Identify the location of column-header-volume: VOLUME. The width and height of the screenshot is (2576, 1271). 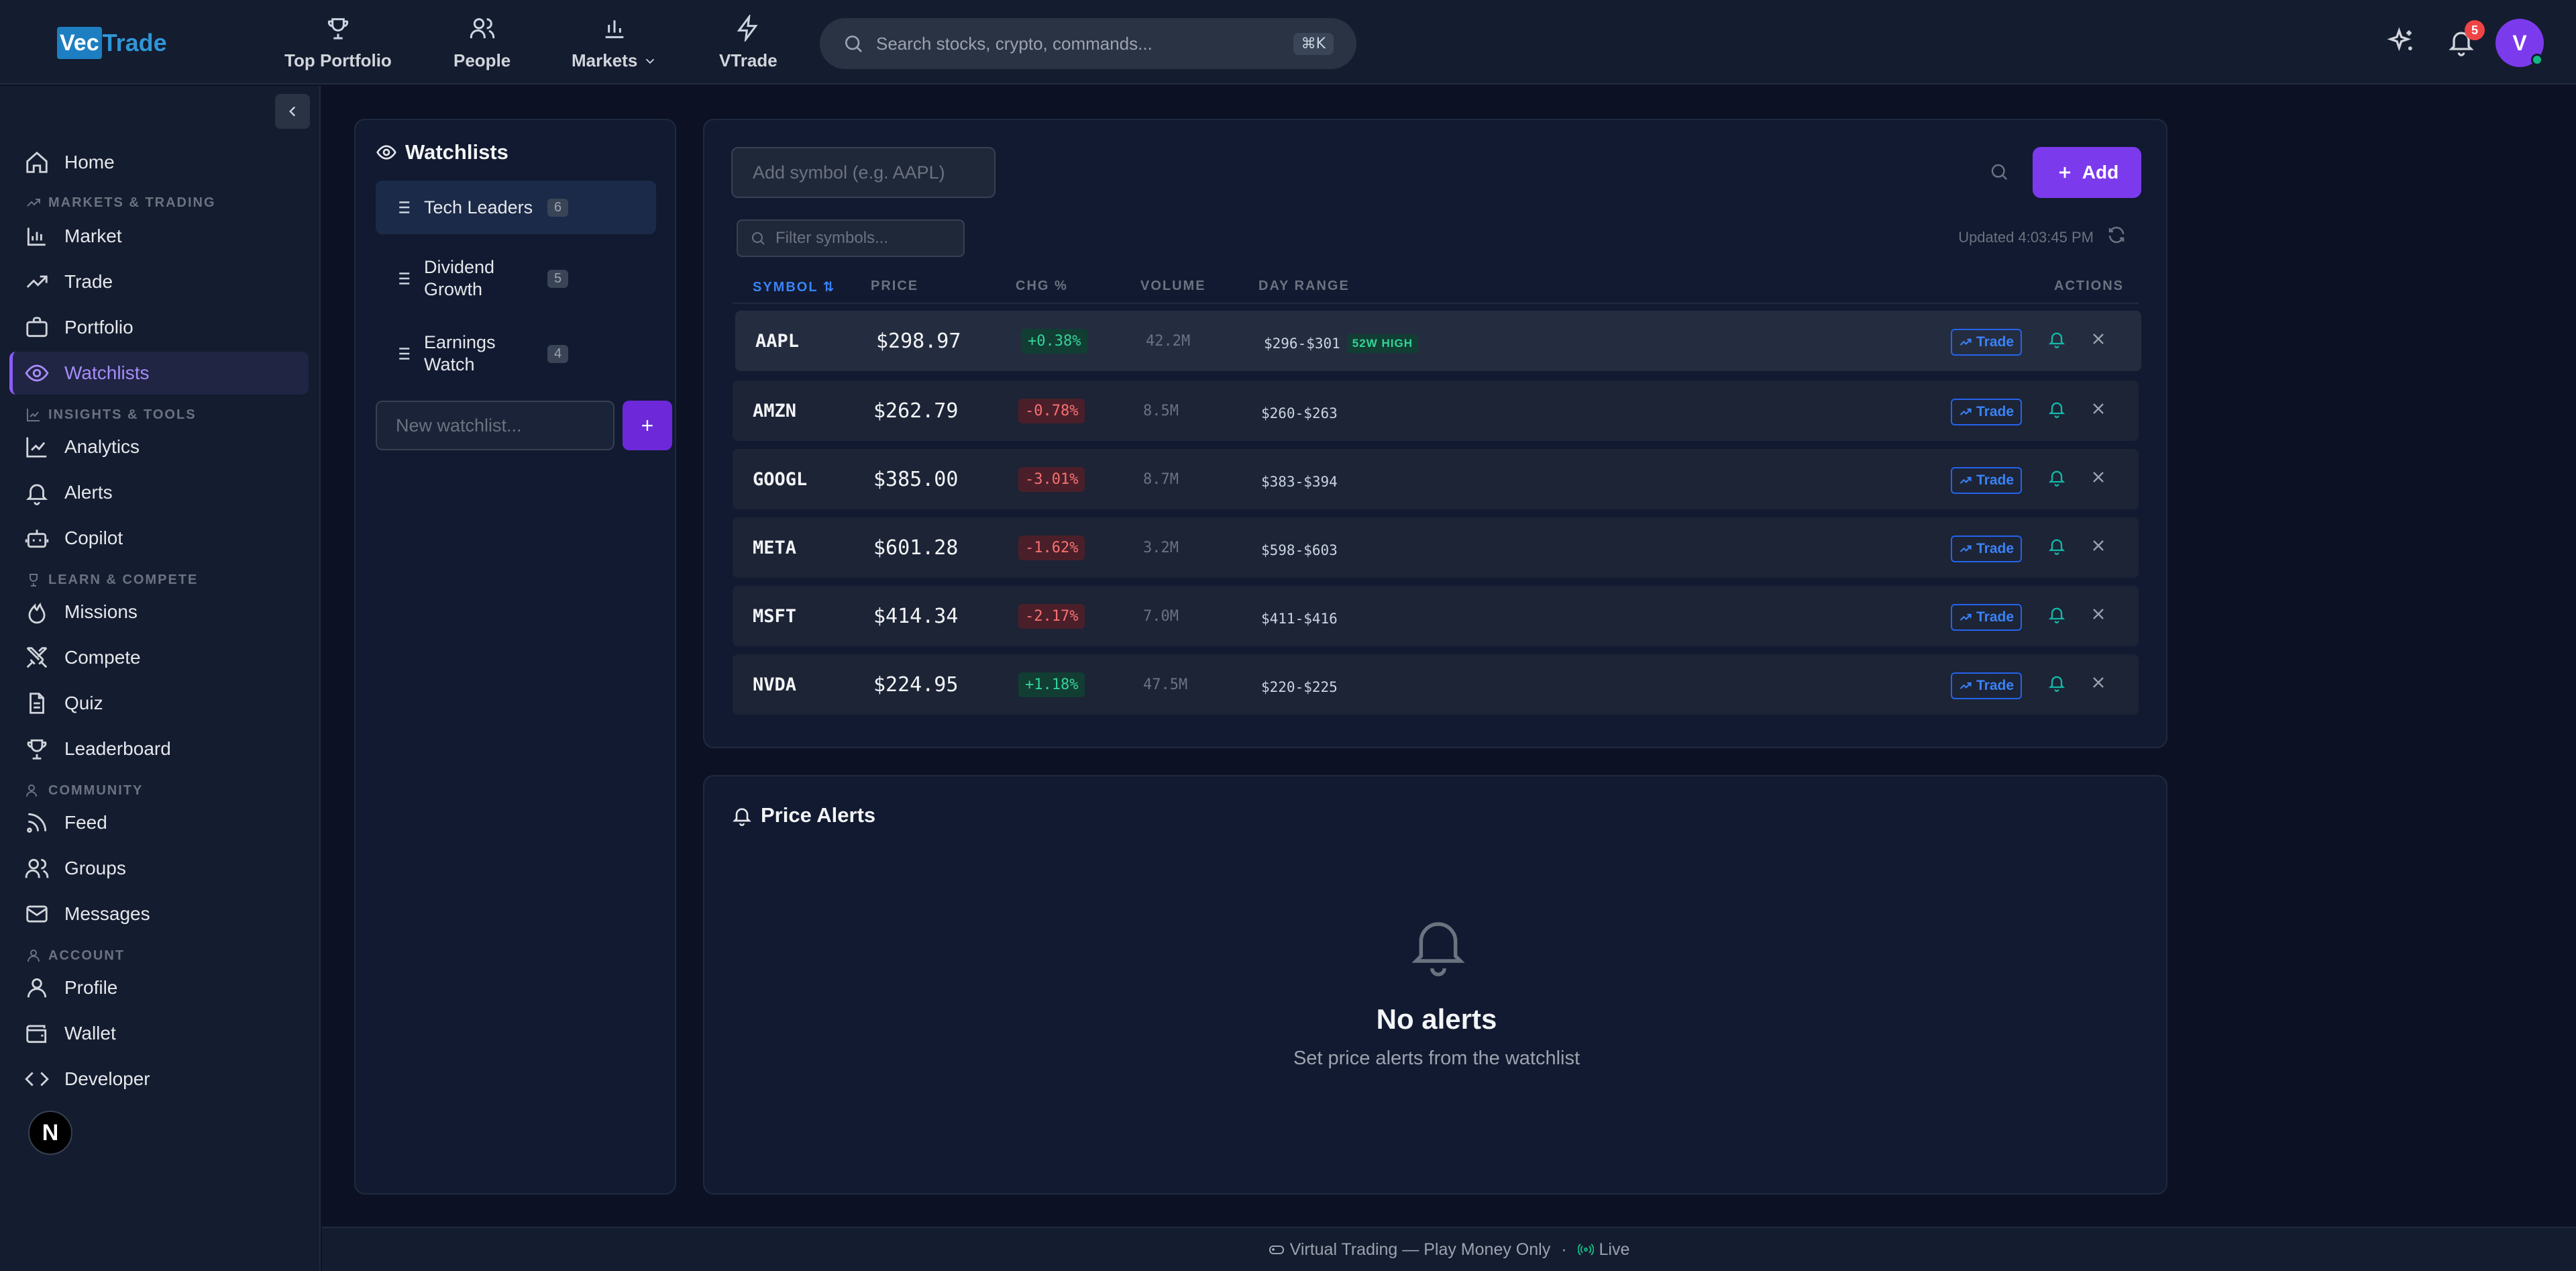
(1173, 285).